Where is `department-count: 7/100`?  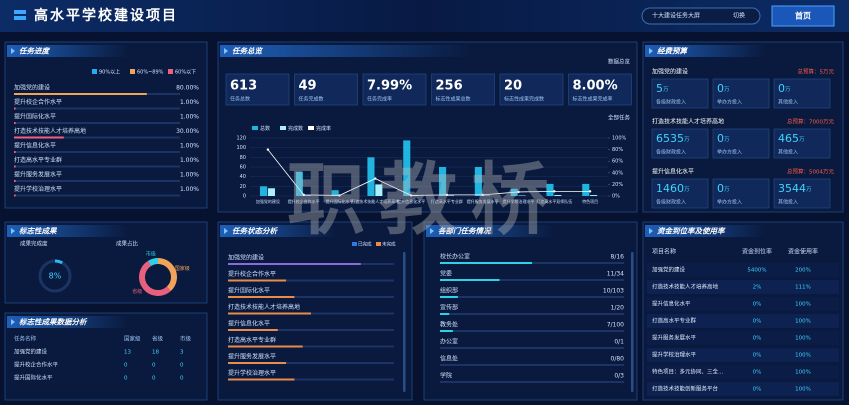
department-count: 7/100 is located at coordinates (615, 325).